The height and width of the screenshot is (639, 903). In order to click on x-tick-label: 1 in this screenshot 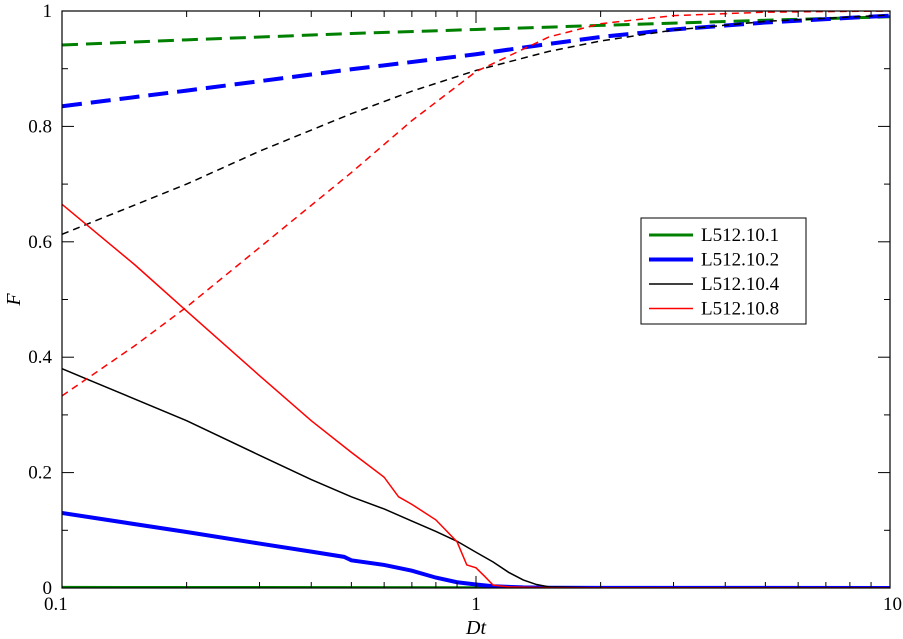, I will do `click(476, 604)`.